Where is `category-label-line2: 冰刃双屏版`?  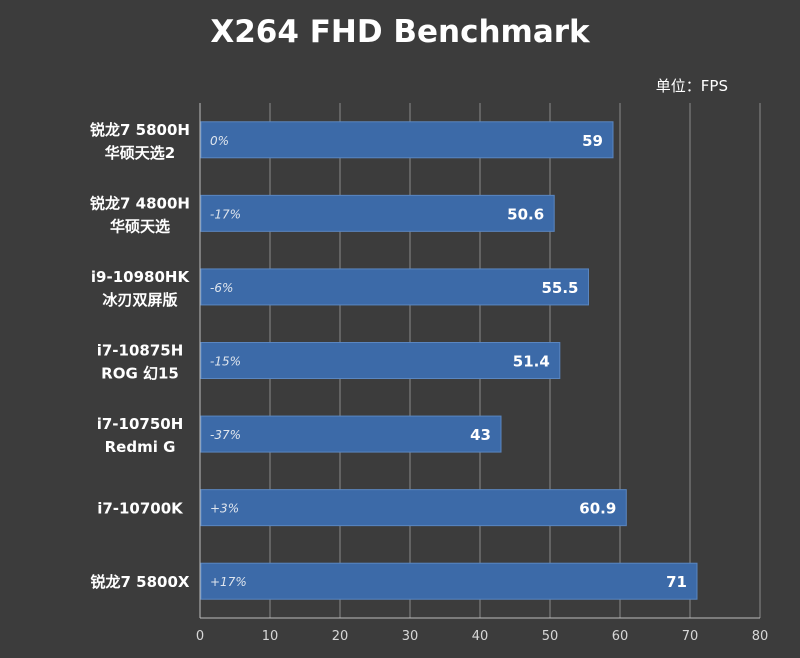
category-label-line2: 冰刃双屏版 is located at coordinates (139, 300).